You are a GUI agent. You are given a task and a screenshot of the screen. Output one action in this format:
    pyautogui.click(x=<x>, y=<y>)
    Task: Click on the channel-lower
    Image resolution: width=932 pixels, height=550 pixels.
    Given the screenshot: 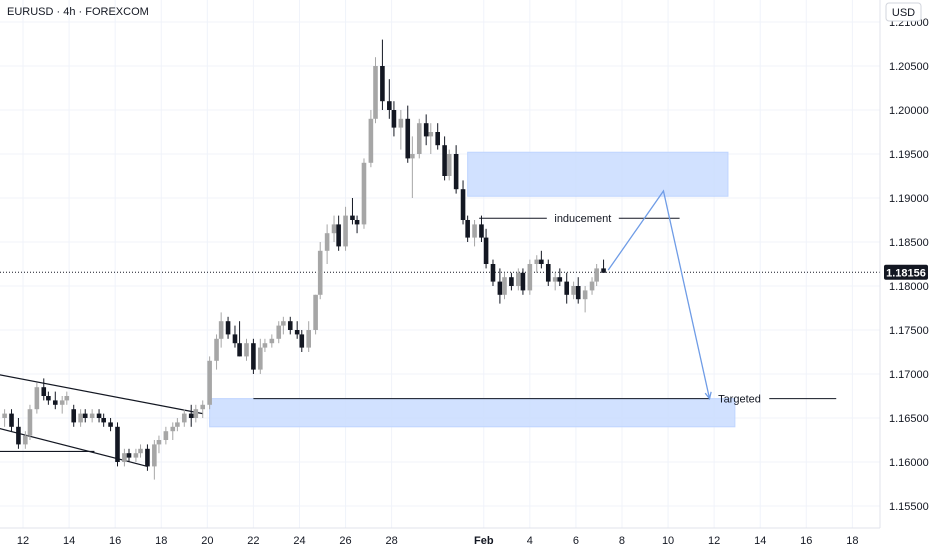 What is the action you would take?
    pyautogui.click(x=74, y=447)
    